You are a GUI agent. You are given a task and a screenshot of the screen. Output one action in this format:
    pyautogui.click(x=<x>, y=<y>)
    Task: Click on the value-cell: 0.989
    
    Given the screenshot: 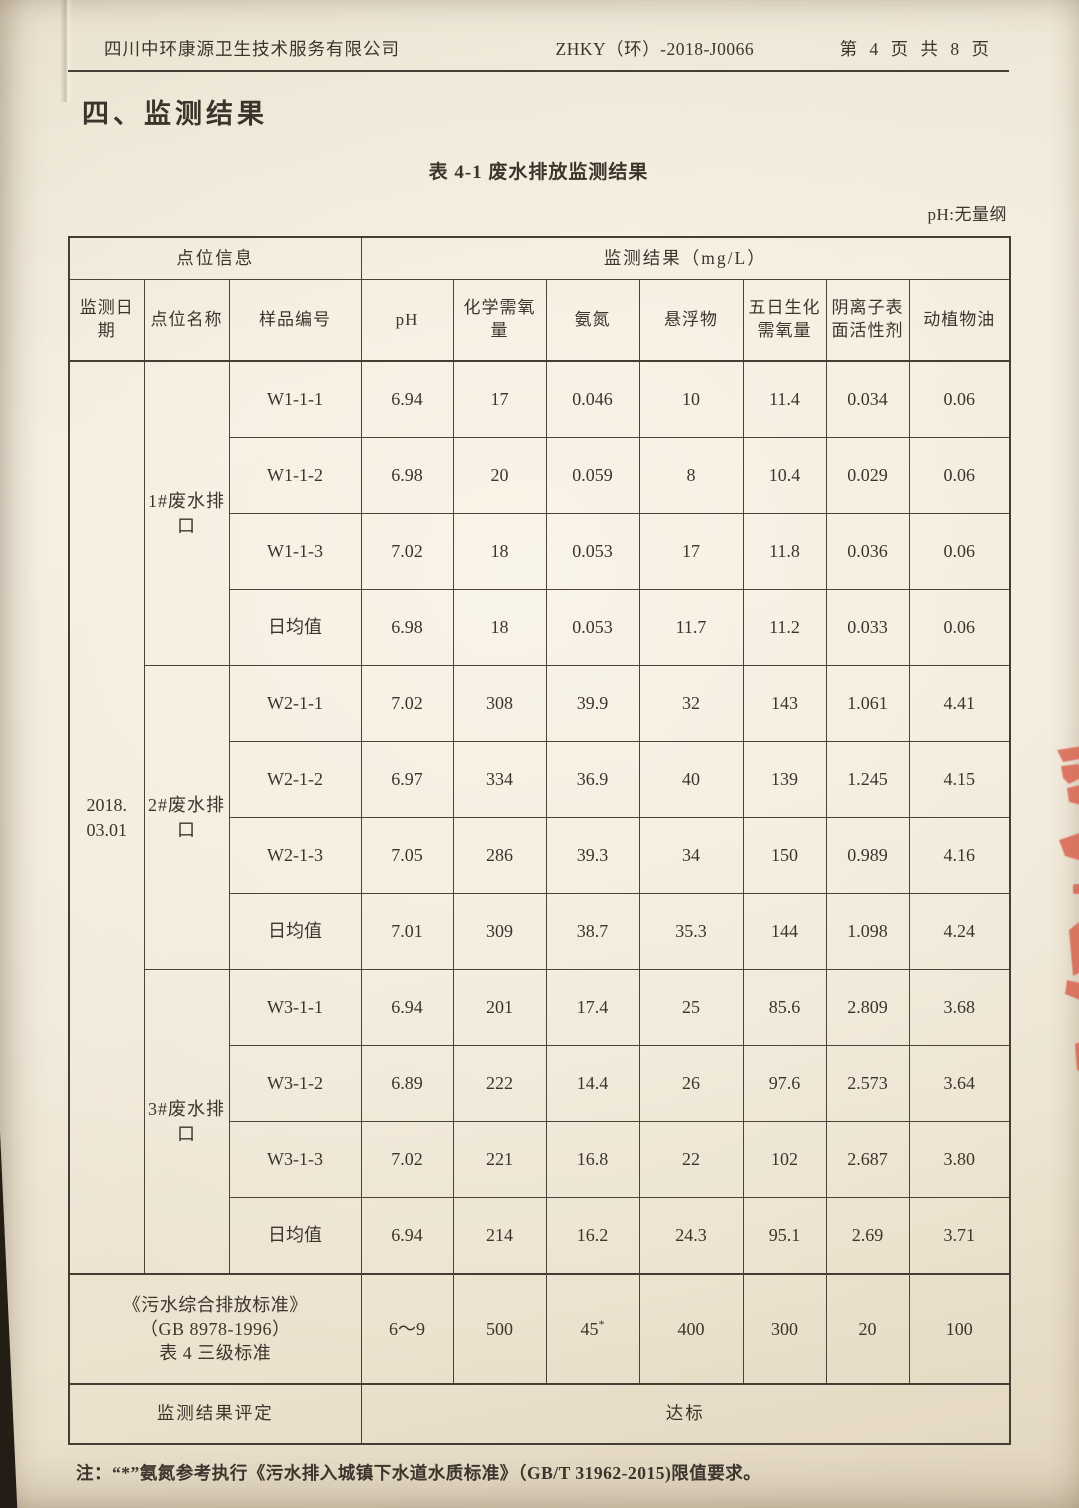 What is the action you would take?
    pyautogui.click(x=867, y=855)
    